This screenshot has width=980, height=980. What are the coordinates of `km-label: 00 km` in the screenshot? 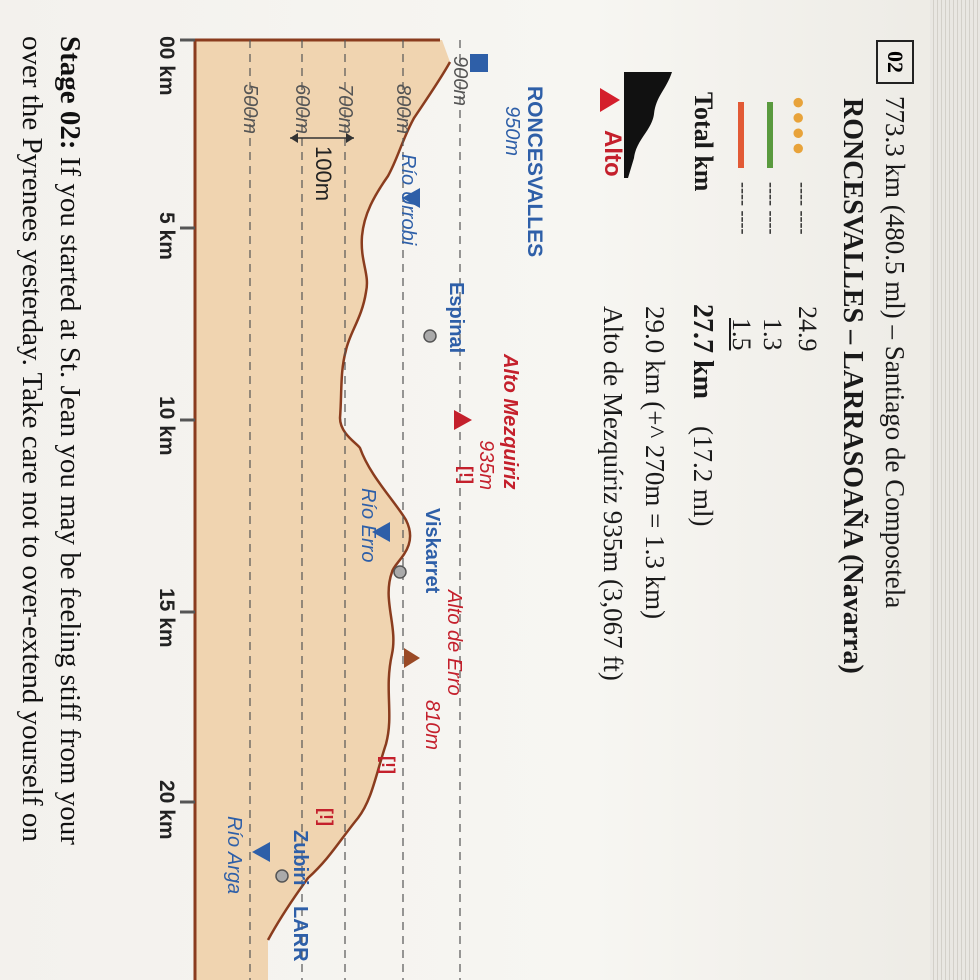 It's located at (166, 66).